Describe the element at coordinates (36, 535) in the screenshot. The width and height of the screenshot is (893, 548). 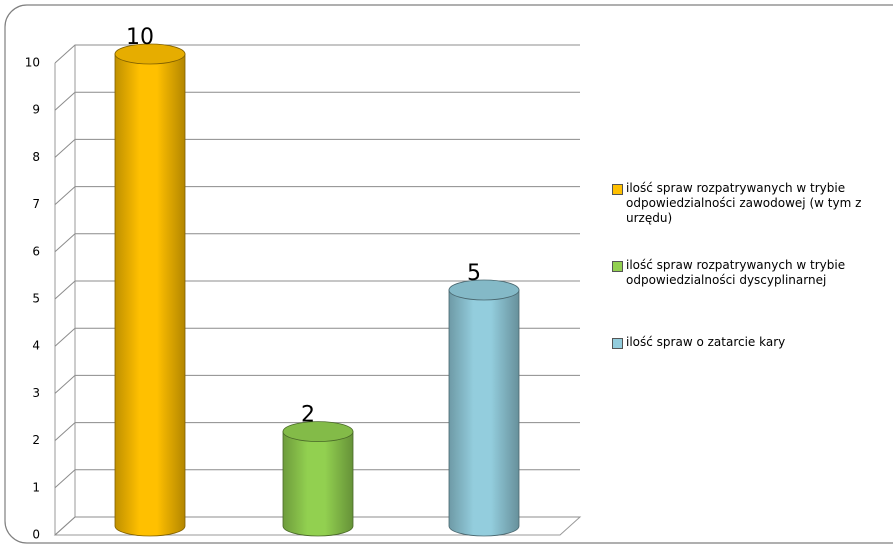
I see `y-tick-label: 0` at that location.